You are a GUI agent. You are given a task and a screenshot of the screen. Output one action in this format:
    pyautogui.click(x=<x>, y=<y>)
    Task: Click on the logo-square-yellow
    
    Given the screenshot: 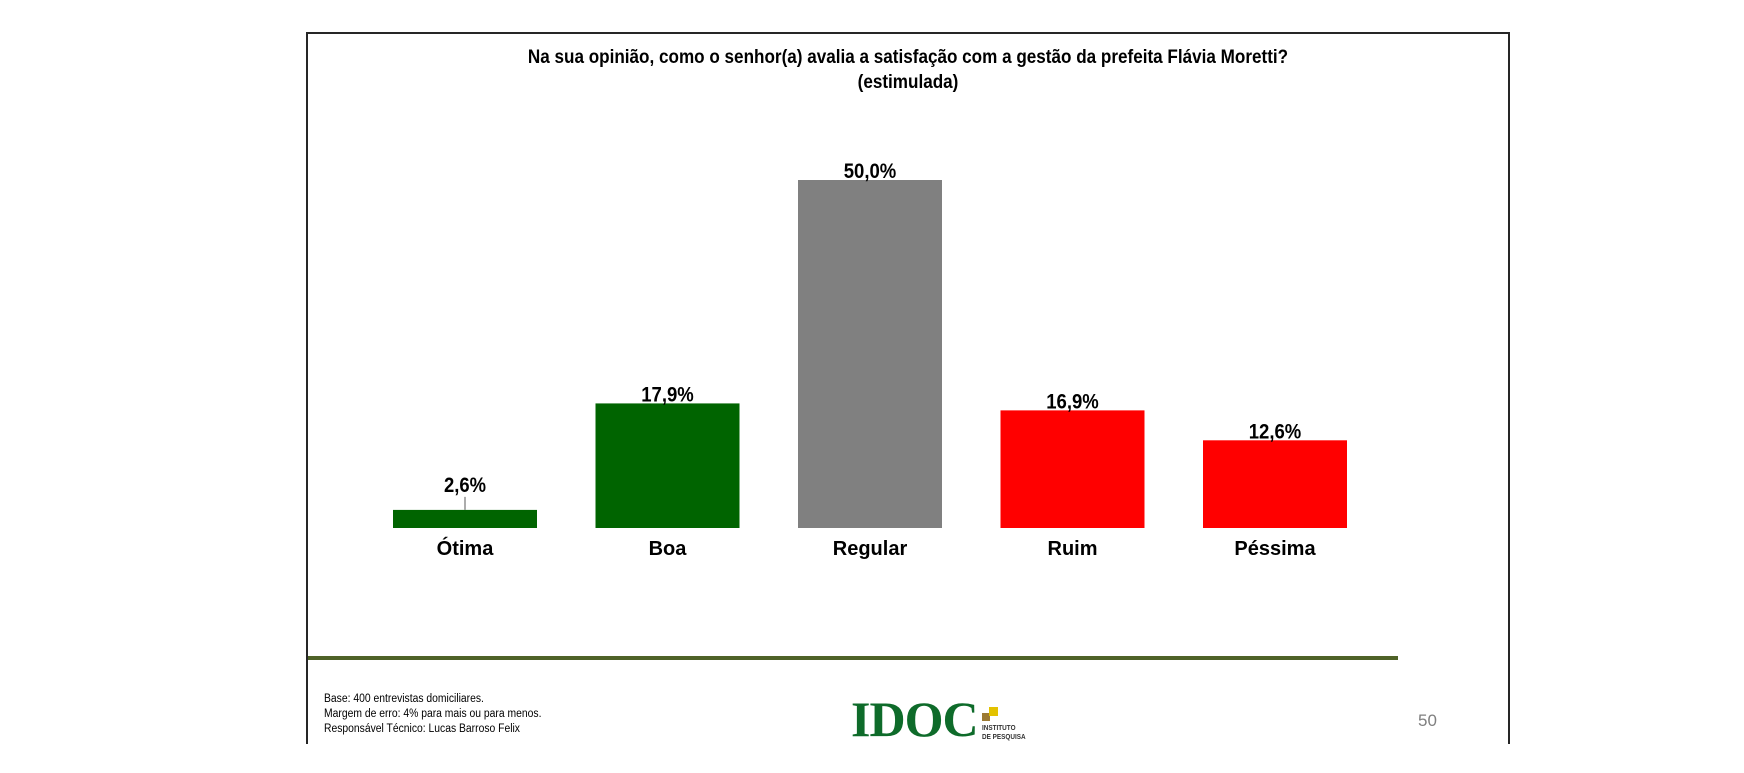 What is the action you would take?
    pyautogui.click(x=993, y=711)
    